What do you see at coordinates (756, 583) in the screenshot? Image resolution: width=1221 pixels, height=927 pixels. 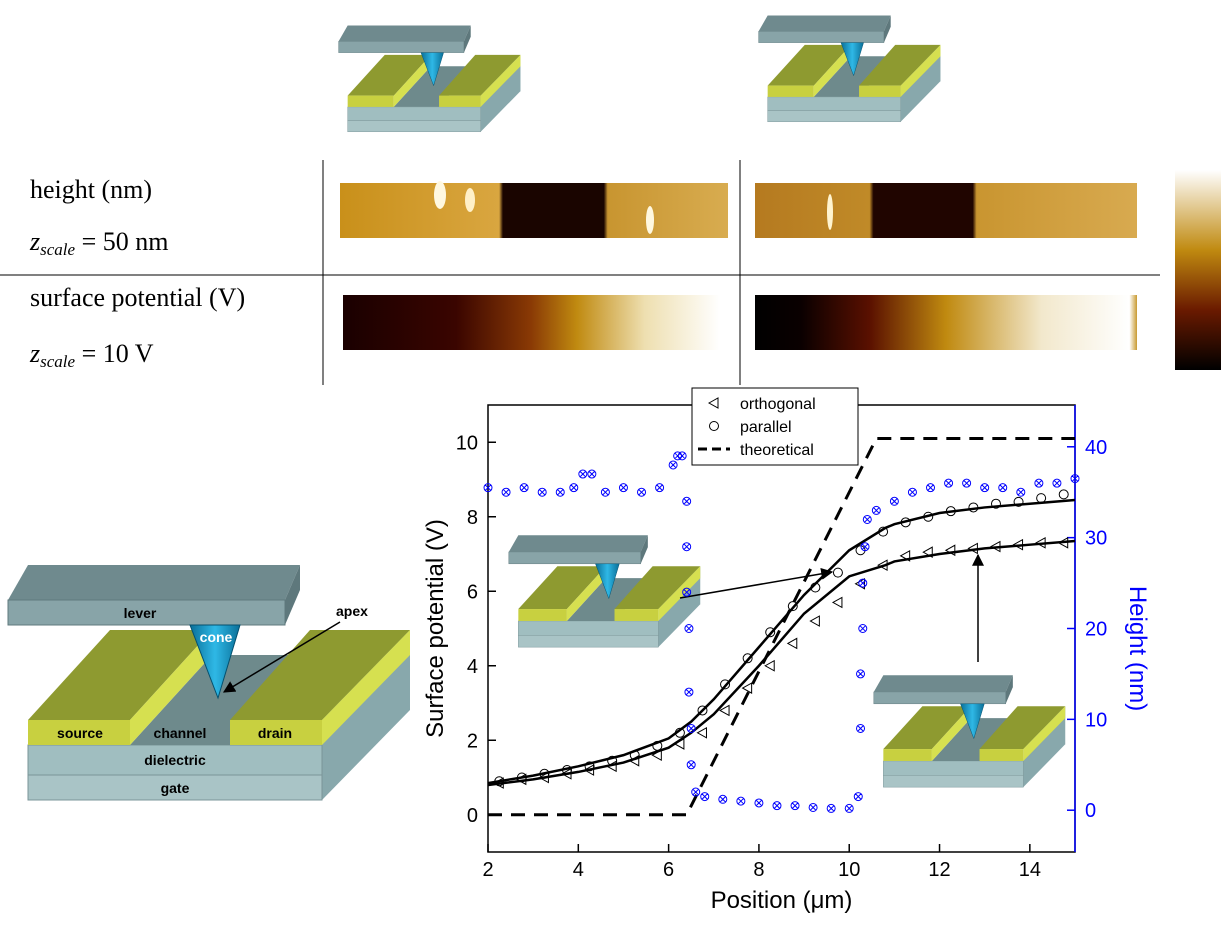 I see `inset-arrow` at bounding box center [756, 583].